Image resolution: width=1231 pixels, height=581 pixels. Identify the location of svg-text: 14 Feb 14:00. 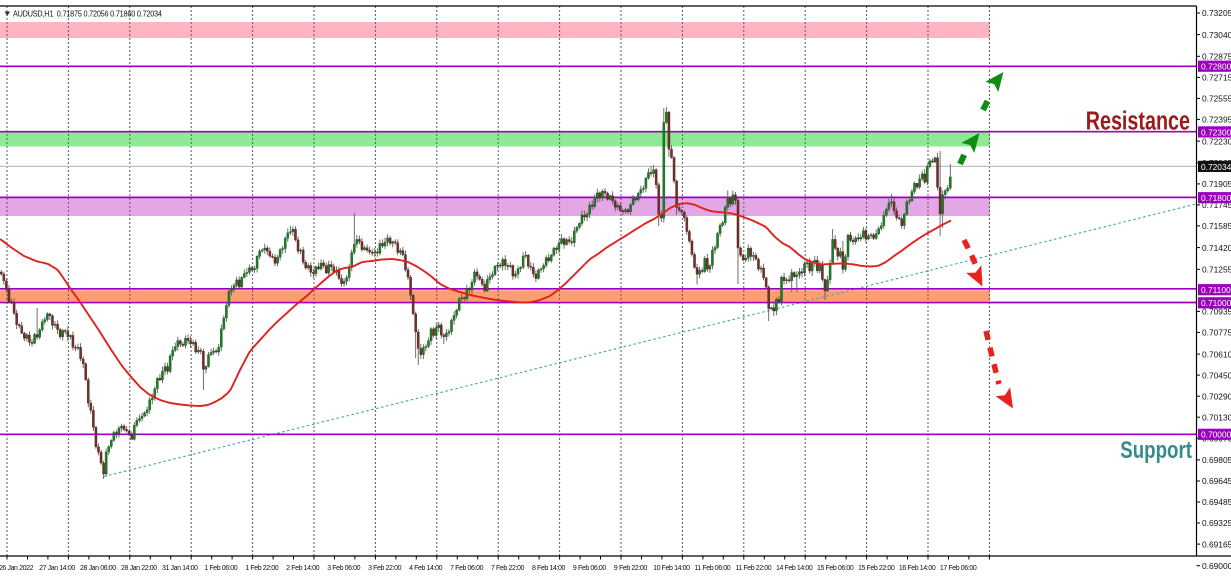
(794, 568).